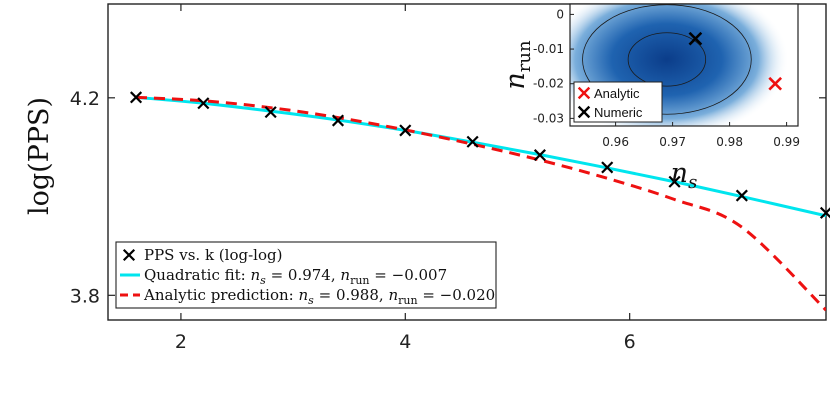 This screenshot has width=830, height=402. I want to click on inset-point-analytic, so click(775, 83).